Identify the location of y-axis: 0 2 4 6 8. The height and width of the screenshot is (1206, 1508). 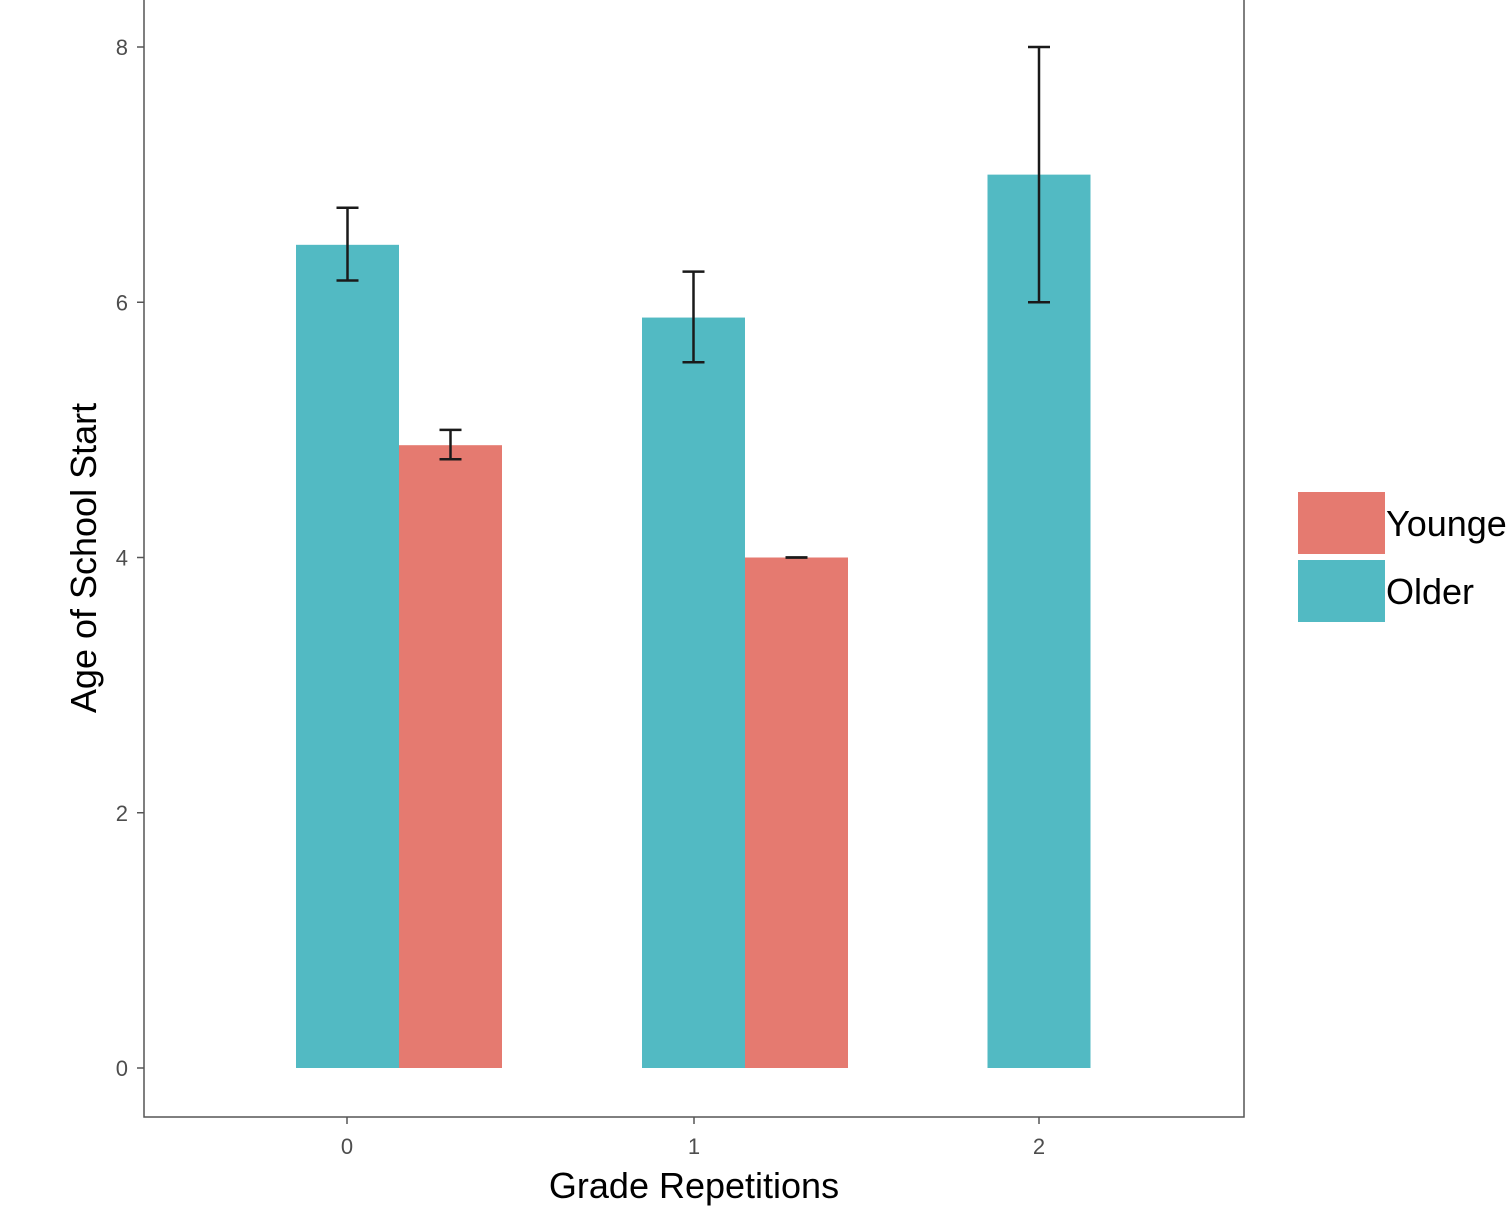
(130, 558).